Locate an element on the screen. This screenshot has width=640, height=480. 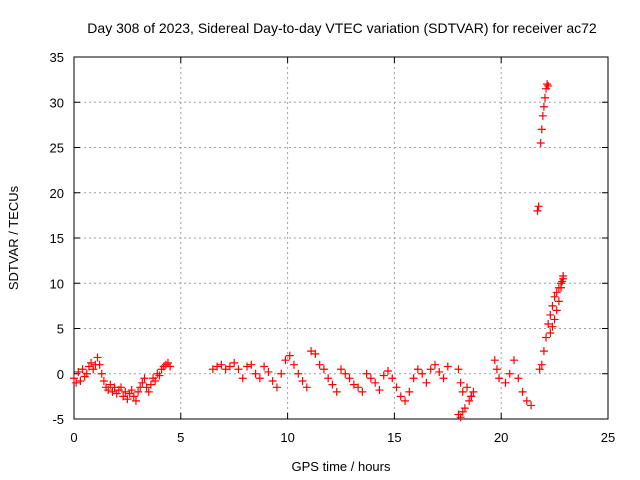
x-tick-label: 0 is located at coordinates (73, 437).